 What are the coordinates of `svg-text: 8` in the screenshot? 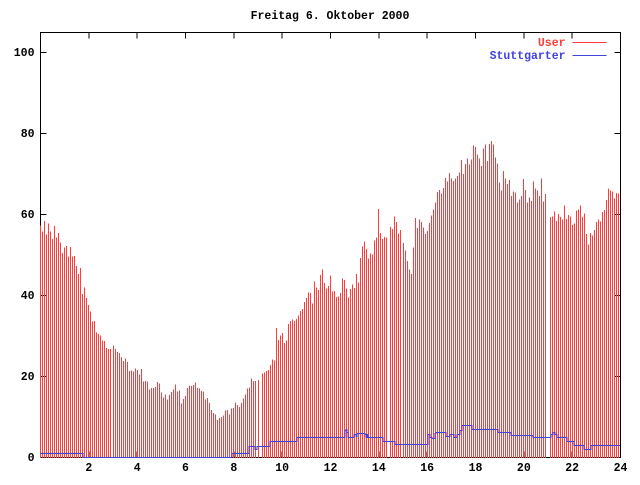 It's located at (233, 468).